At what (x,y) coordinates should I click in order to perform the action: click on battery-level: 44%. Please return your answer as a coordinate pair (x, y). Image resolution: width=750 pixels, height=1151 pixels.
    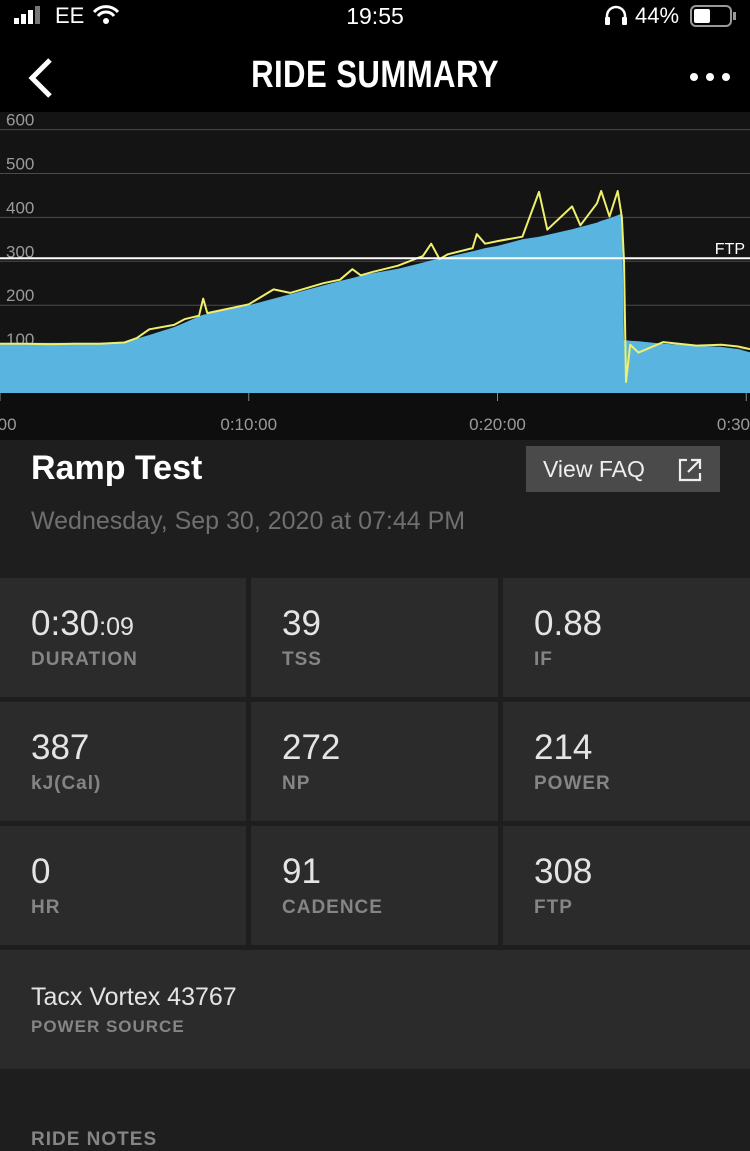
    Looking at the image, I should click on (657, 15).